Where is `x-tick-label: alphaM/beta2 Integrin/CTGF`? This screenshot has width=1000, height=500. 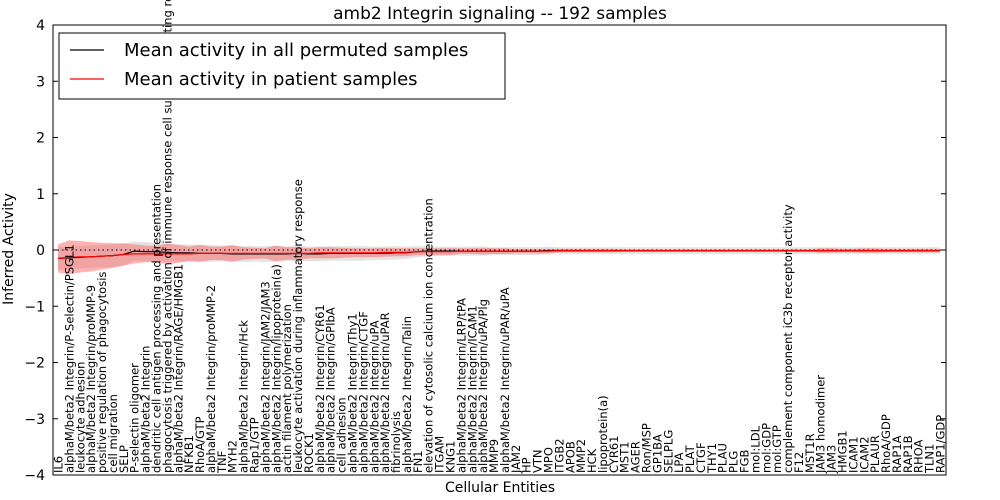
x-tick-label: alphaM/beta2 Integrin/CTGF is located at coordinates (363, 392).